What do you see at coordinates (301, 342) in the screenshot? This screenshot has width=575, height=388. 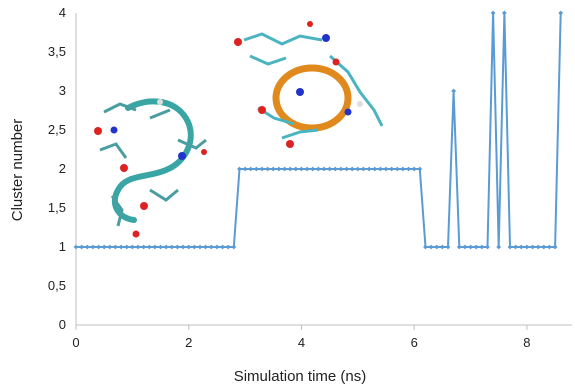 I see `x-tick-label: 4` at bounding box center [301, 342].